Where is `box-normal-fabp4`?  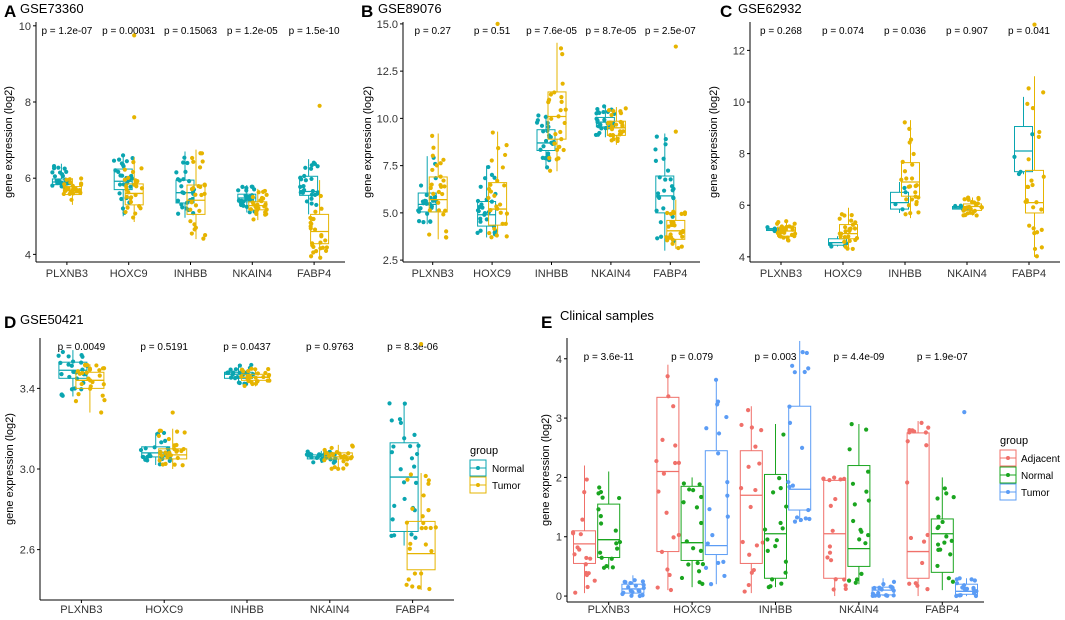 box-normal-fabp4 is located at coordinates (404, 473).